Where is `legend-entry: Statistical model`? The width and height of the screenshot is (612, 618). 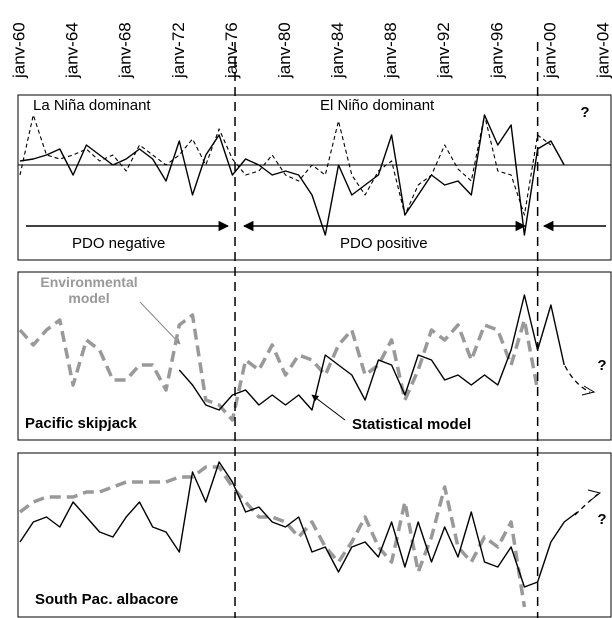 legend-entry: Statistical model is located at coordinates (411, 424).